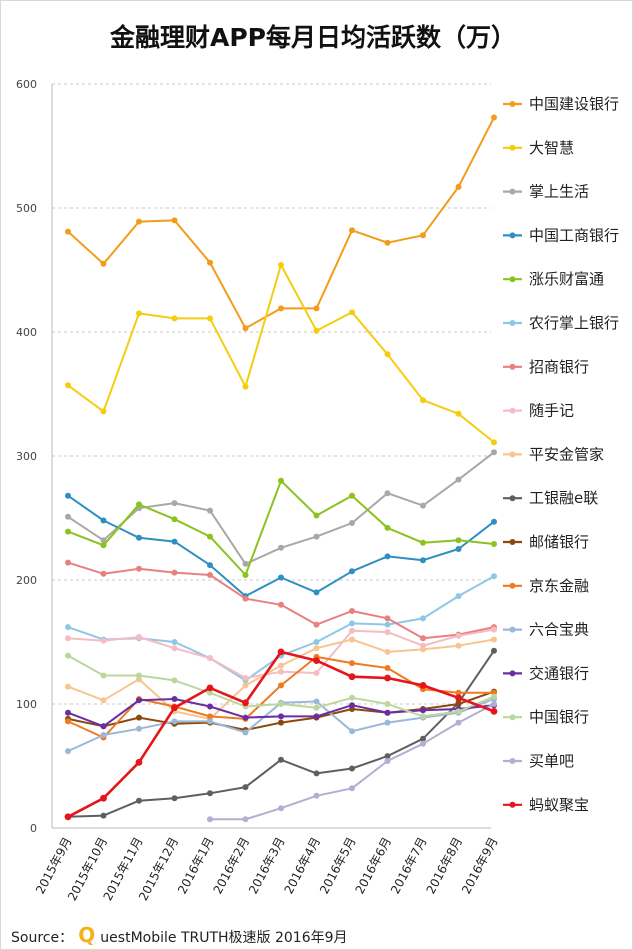  What do you see at coordinates (561, 235) in the screenshot?
I see `legend-item: 中国工商银行` at bounding box center [561, 235].